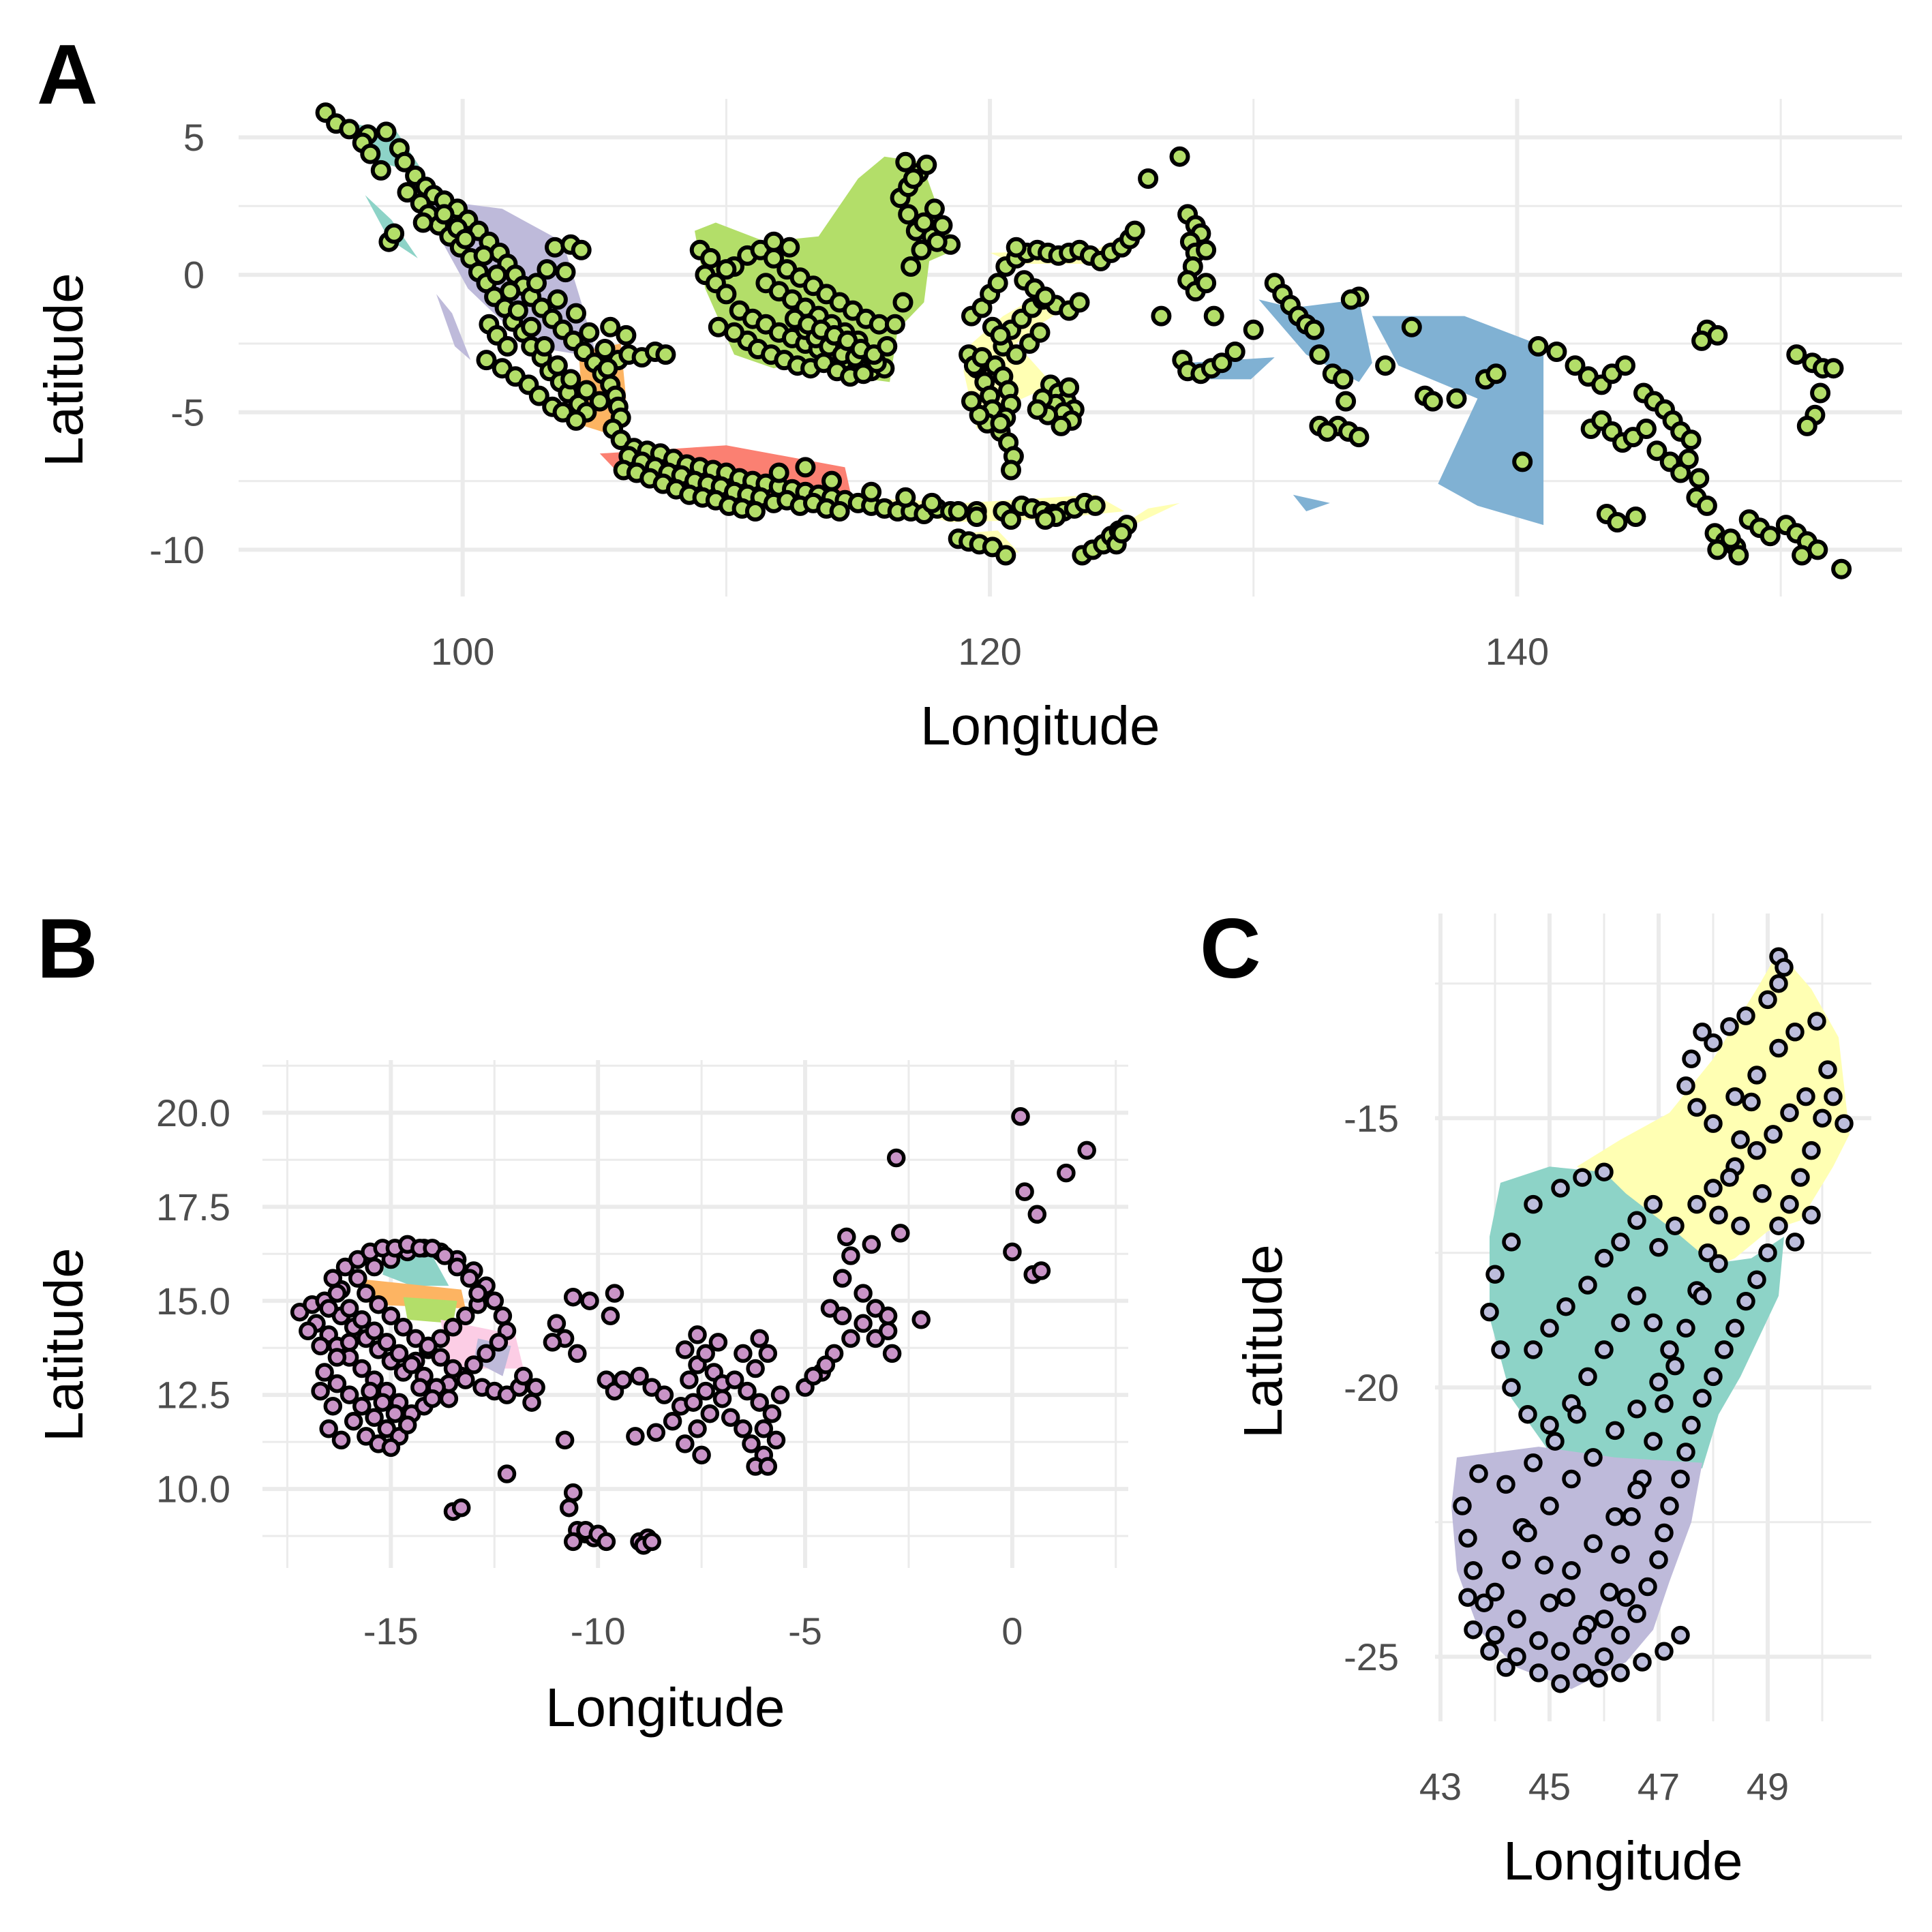 This screenshot has width=1932, height=1932. What do you see at coordinates (1371, 1387) in the screenshot?
I see `y-tick-label: -20` at bounding box center [1371, 1387].